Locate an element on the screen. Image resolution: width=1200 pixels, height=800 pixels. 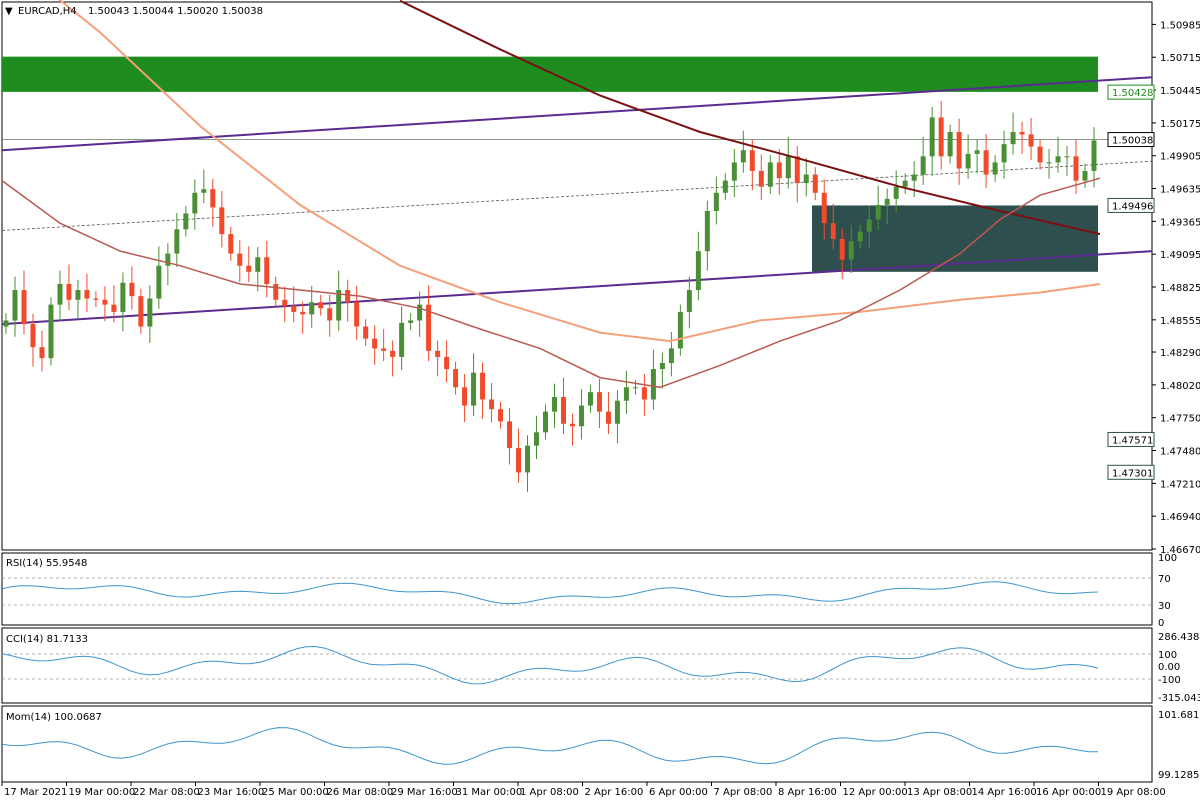
time-tick-label: 29 Mar 16:00 is located at coordinates (424, 792).